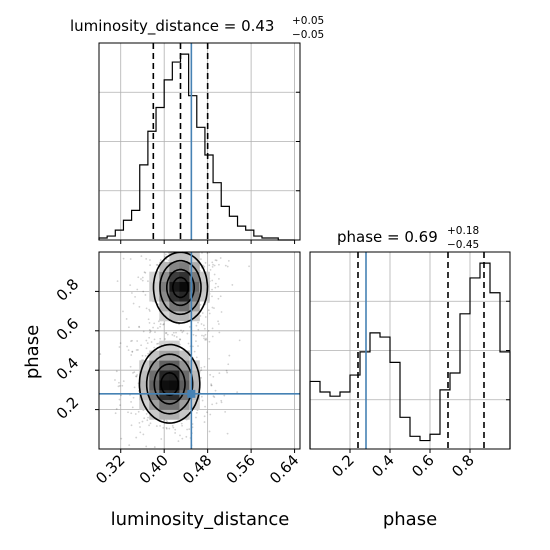  Describe the element at coordinates (154, 469) in the screenshot. I see `joint-xtick-label: 0.40` at that location.